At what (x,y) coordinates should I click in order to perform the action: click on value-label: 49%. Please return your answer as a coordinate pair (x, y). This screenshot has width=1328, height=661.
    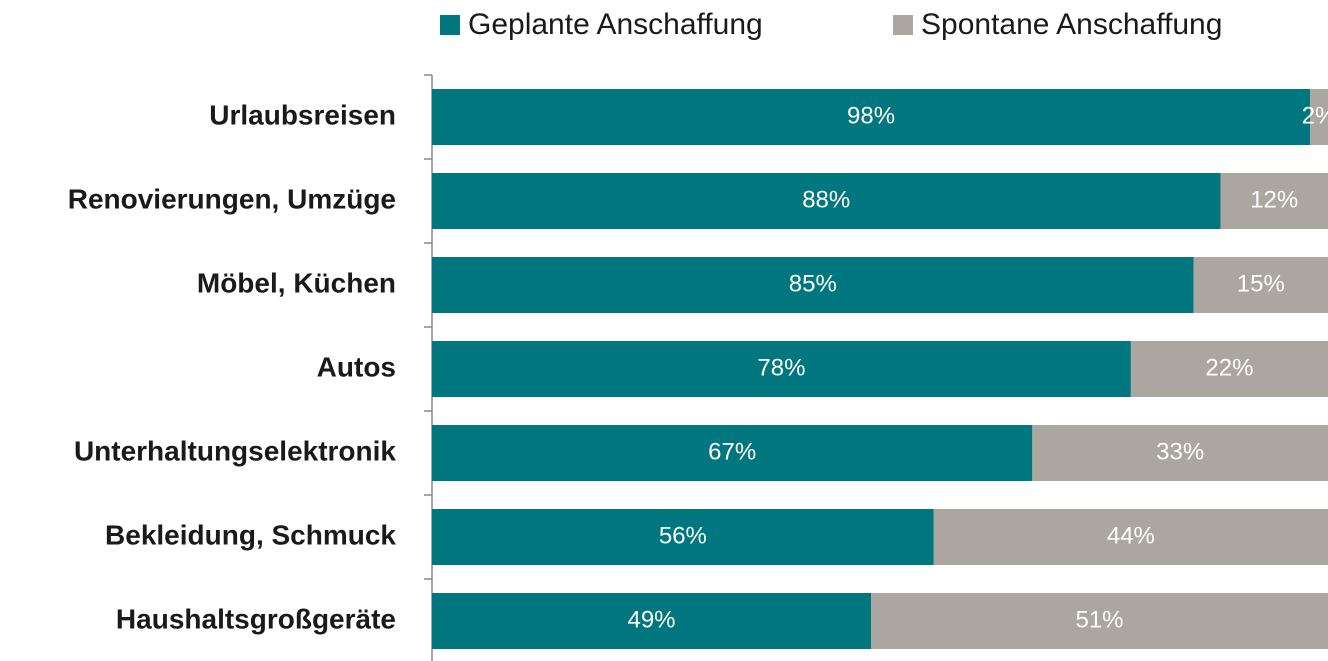
    Looking at the image, I should click on (651, 619).